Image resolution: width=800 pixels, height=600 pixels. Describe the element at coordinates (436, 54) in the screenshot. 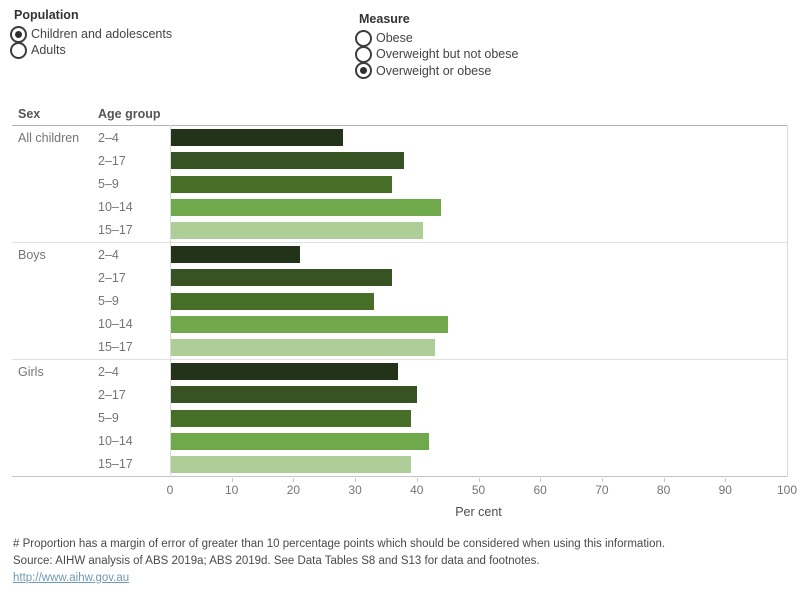

I see `measure-option-overweight-but-not-obese: Overweight but not obese` at that location.